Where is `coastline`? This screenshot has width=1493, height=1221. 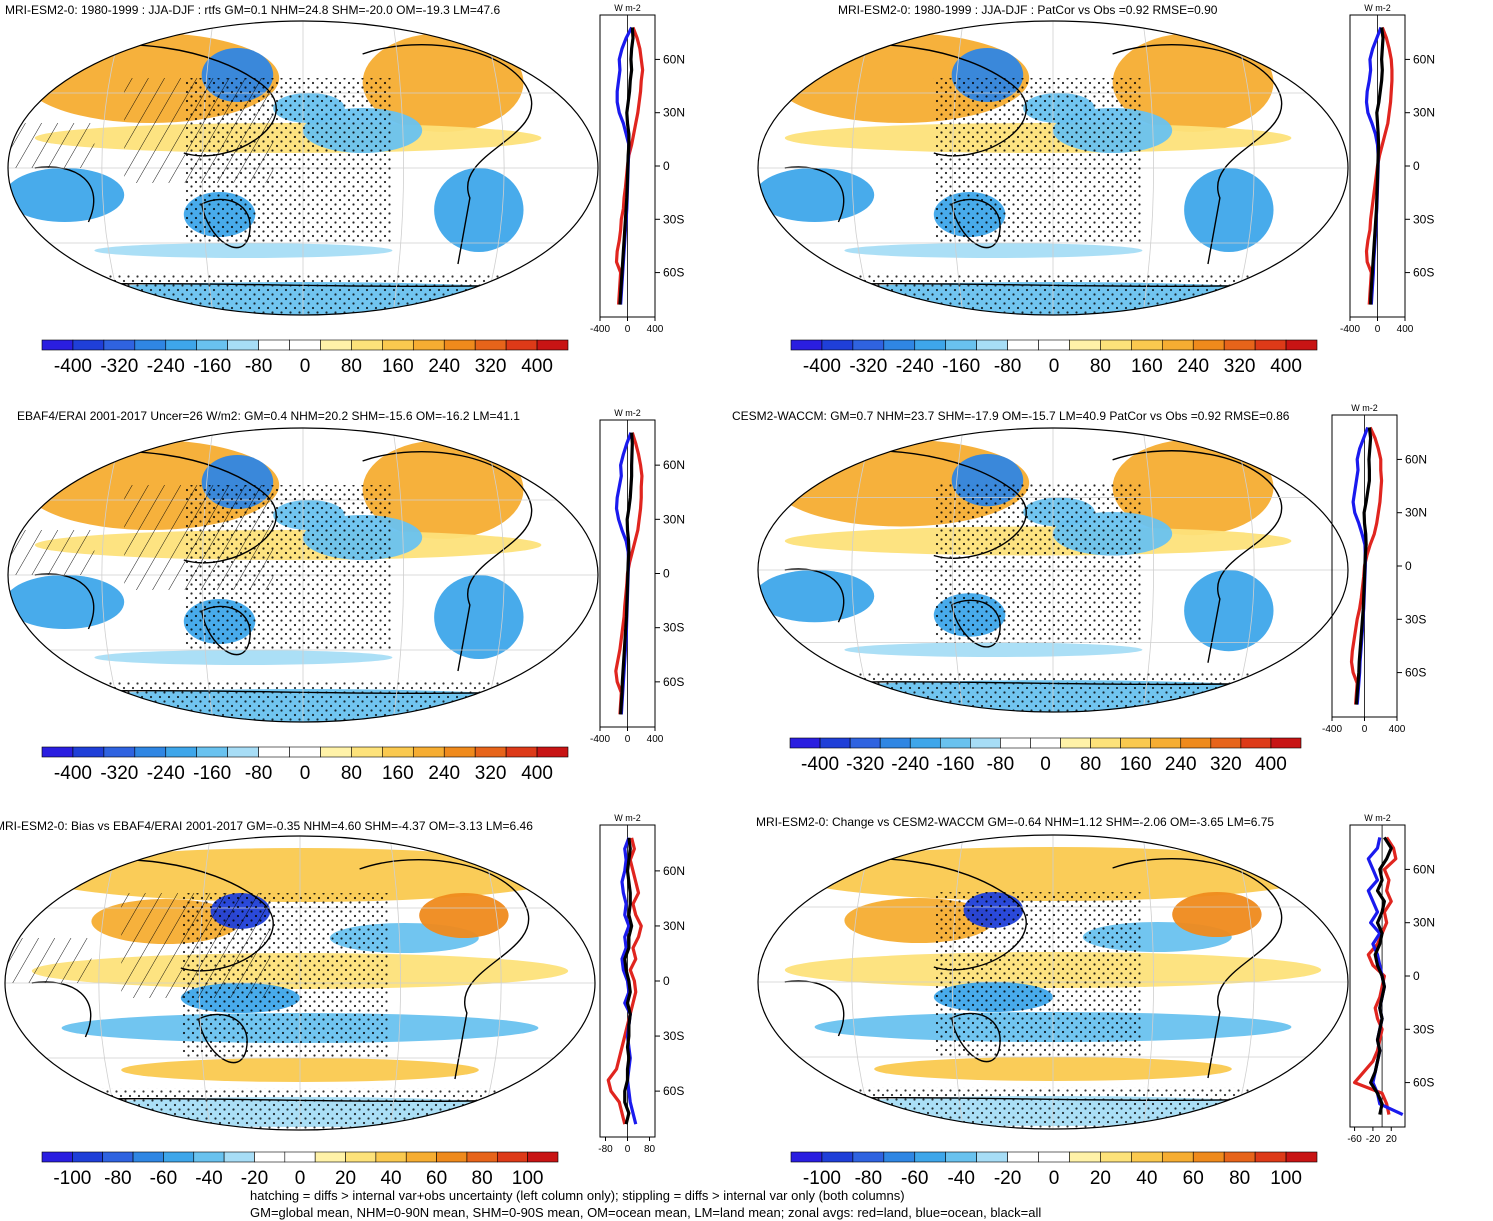
coastline is located at coordinates (814, 595).